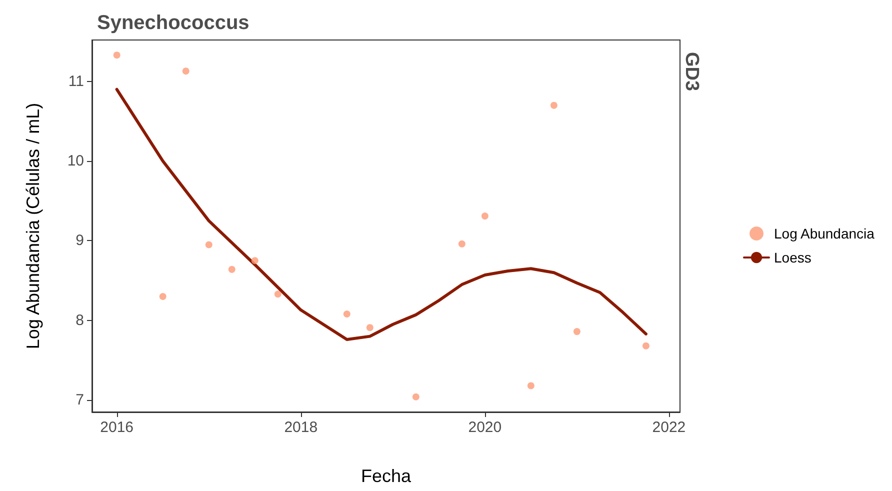  What do you see at coordinates (485, 427) in the screenshot?
I see `x-tick-label: 2020` at bounding box center [485, 427].